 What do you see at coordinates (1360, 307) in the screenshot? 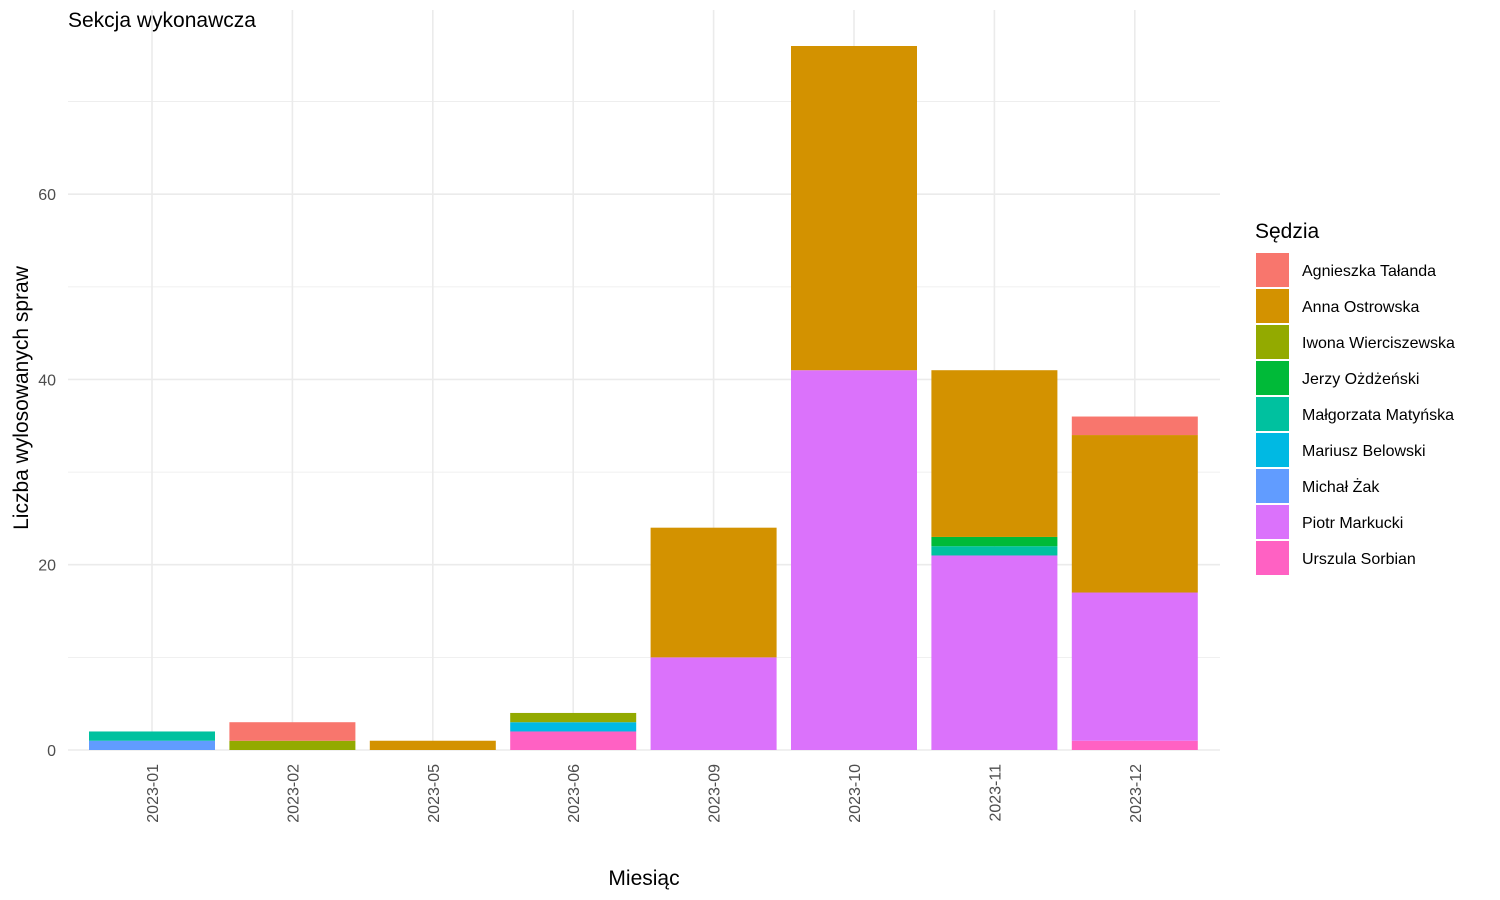
I see `legend-label: Anna Ostrowska` at bounding box center [1360, 307].